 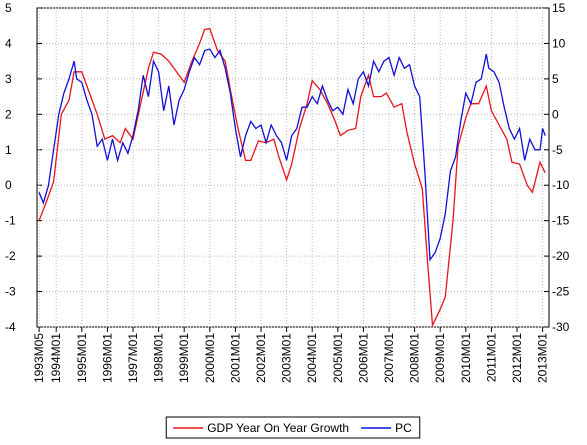 What do you see at coordinates (312, 358) in the screenshot?
I see `x-tick-label: 2004M01` at bounding box center [312, 358].